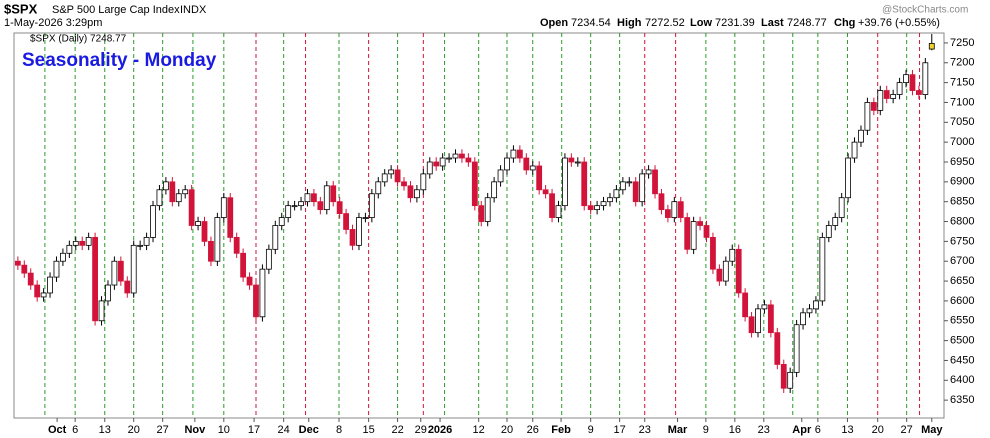  Describe the element at coordinates (807, 23) in the screenshot. I see `quote-value: 7248.77` at that location.